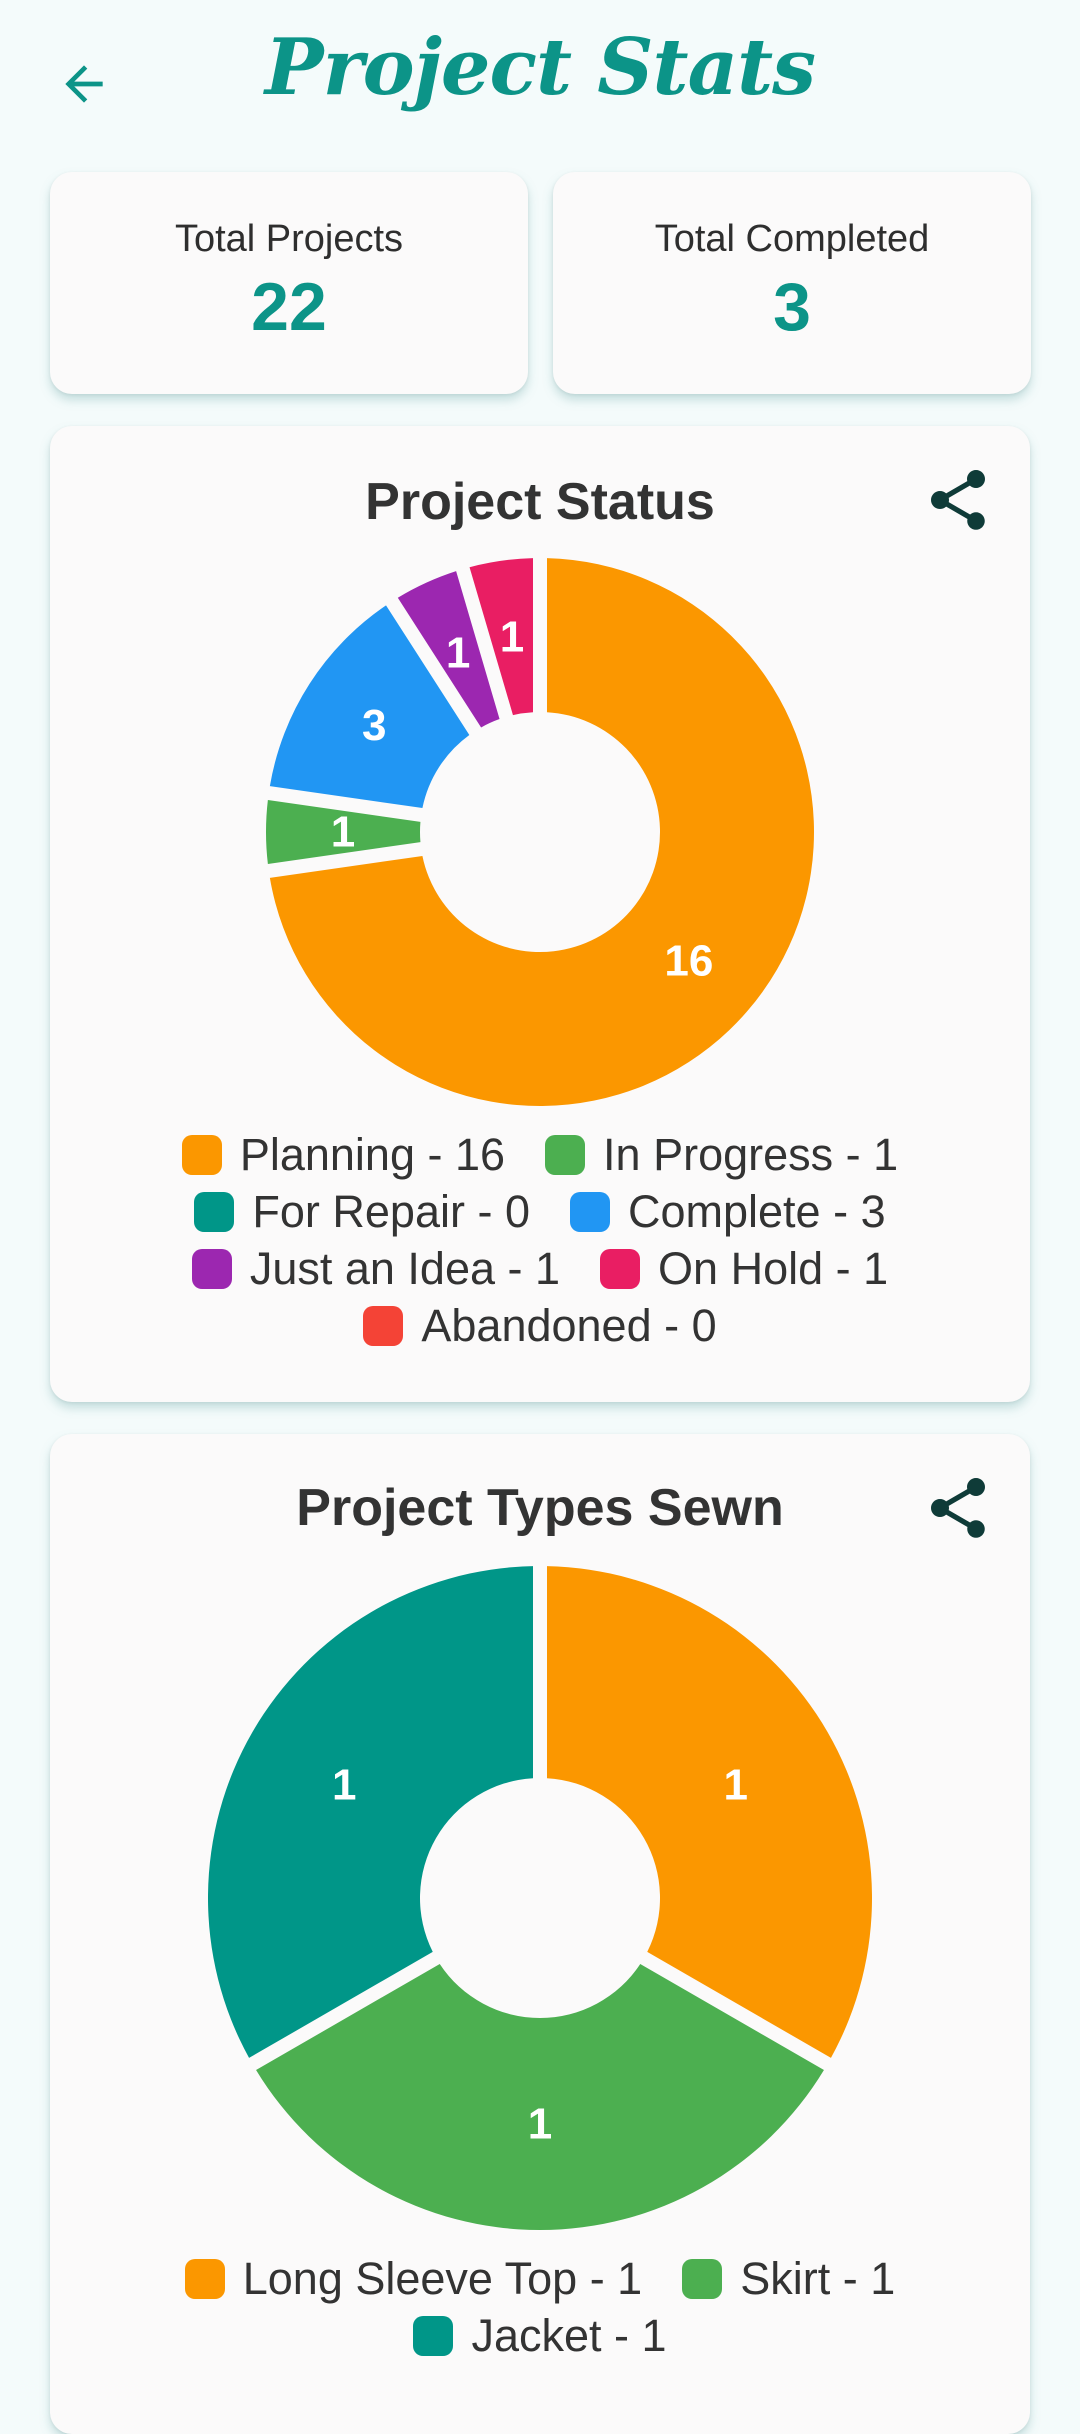 Image resolution: width=1080 pixels, height=2434 pixels. I want to click on slice-on-hold, so click(501, 637).